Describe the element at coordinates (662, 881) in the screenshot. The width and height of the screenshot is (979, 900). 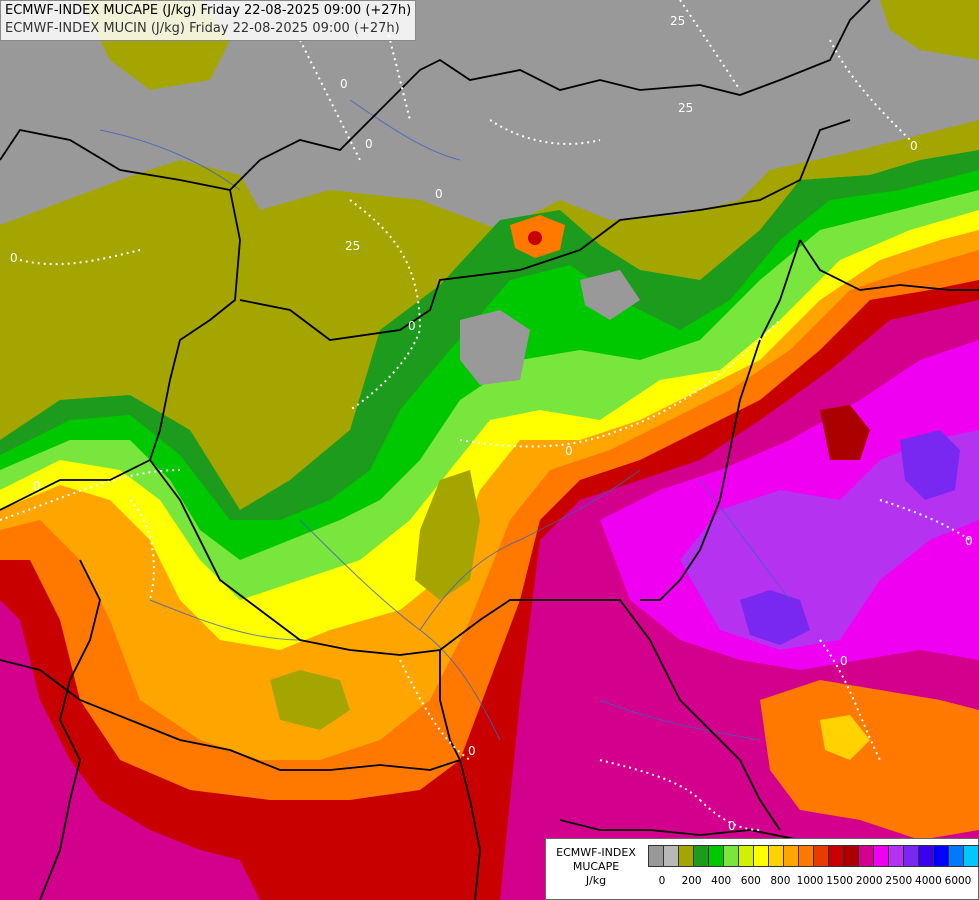
I see `legend-tick: 0` at that location.